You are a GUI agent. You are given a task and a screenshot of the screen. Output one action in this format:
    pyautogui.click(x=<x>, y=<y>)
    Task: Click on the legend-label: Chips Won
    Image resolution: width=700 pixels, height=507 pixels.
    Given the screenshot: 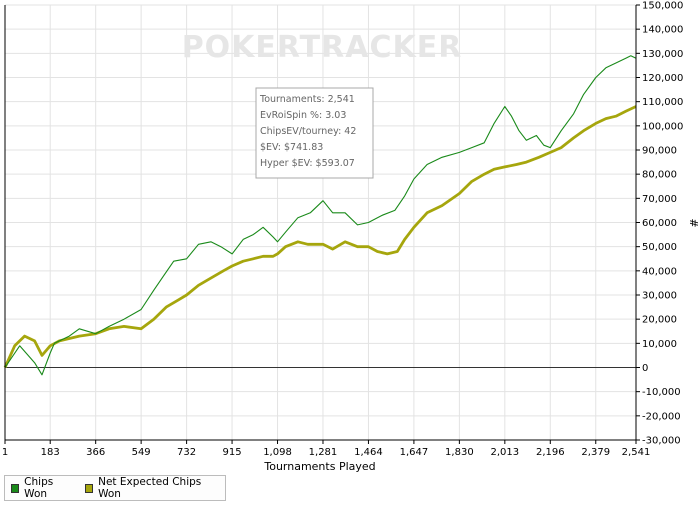 What is the action you would take?
    pyautogui.click(x=39, y=488)
    